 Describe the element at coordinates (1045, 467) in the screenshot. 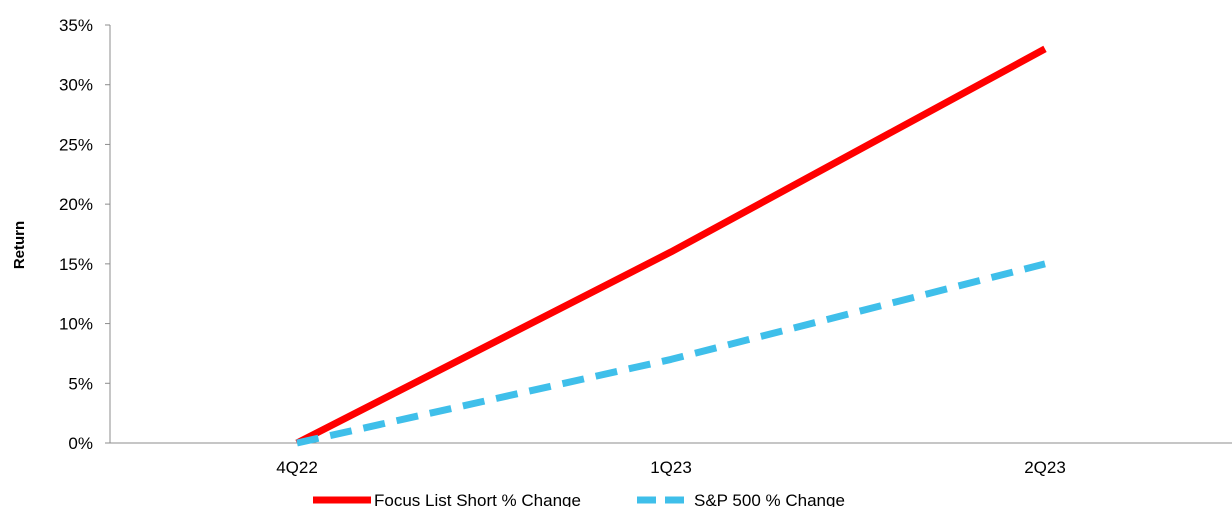

I see `x-tick-label: 2Q23` at that location.